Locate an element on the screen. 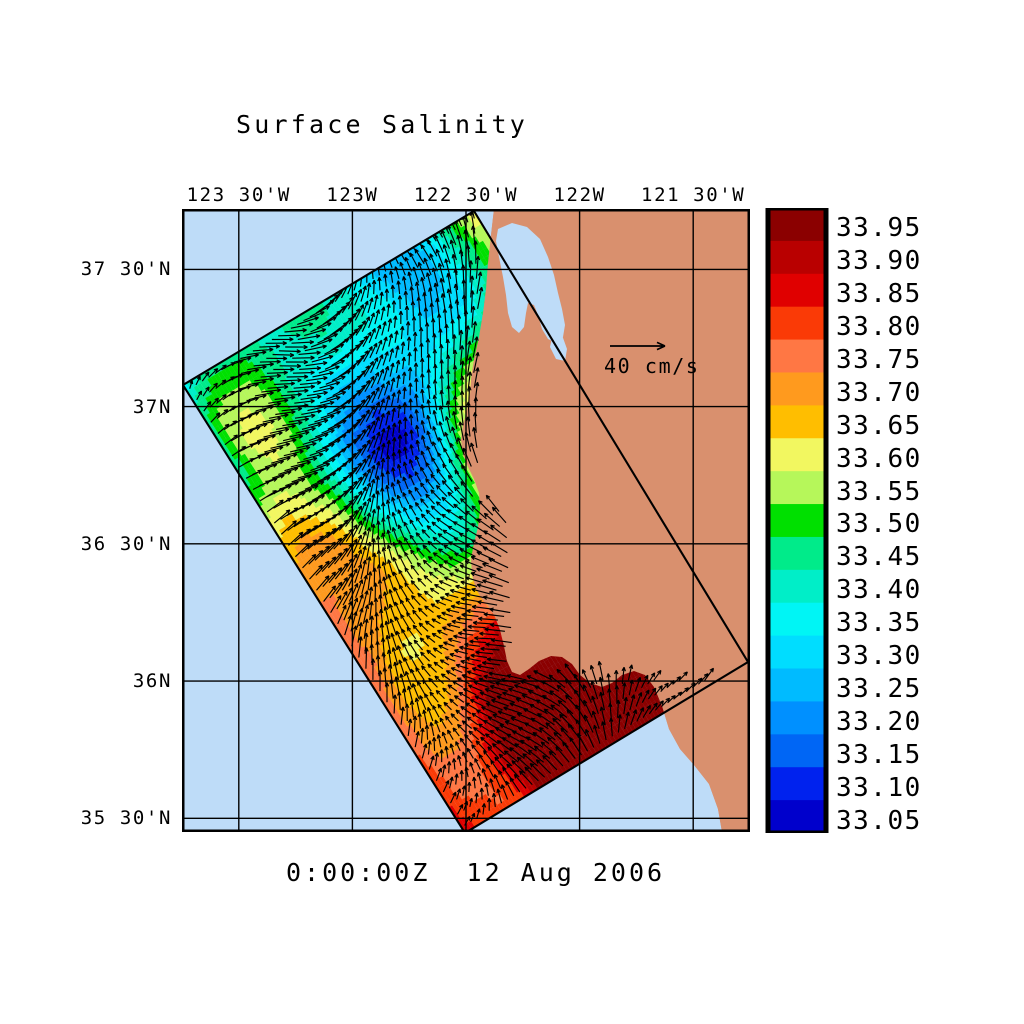 This screenshot has height=1024, width=1024. colorbar-label-6: 33.65 is located at coordinates (879, 425).